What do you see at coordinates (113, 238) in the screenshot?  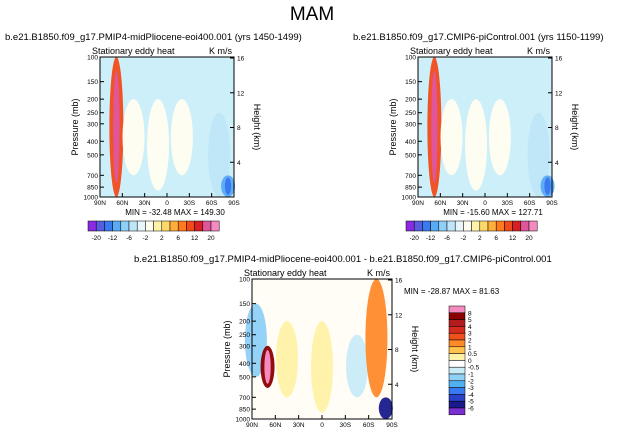 I see `colorbar-label: -12` at bounding box center [113, 238].